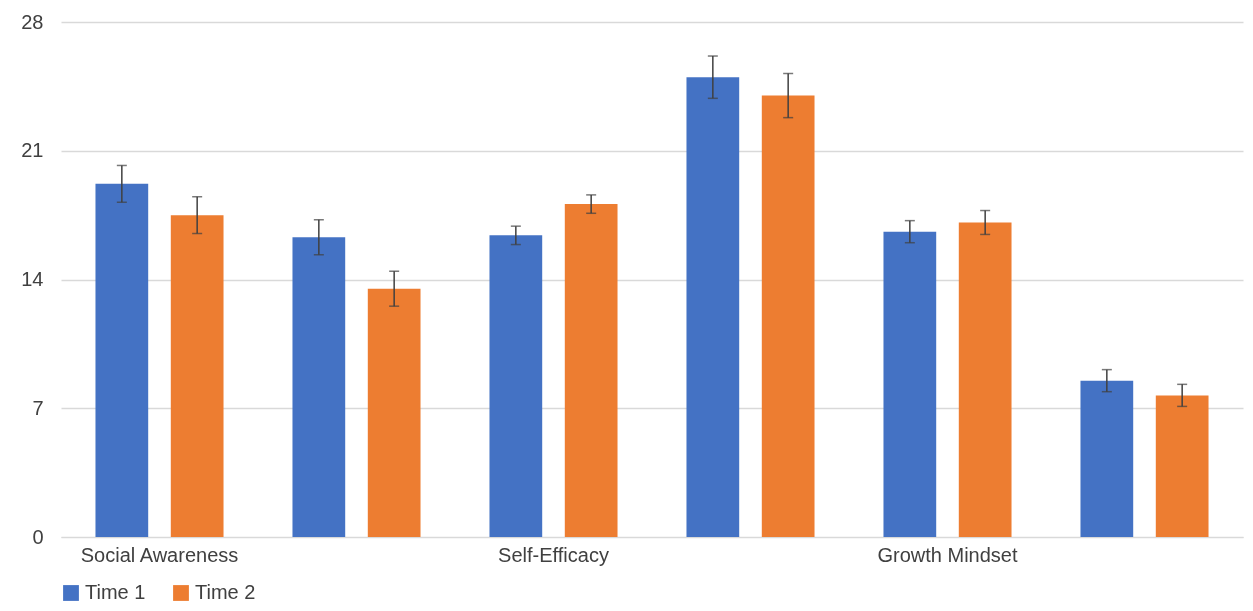 The width and height of the screenshot is (1253, 611). What do you see at coordinates (38, 407) in the screenshot?
I see `y-tick-label: 7` at bounding box center [38, 407].